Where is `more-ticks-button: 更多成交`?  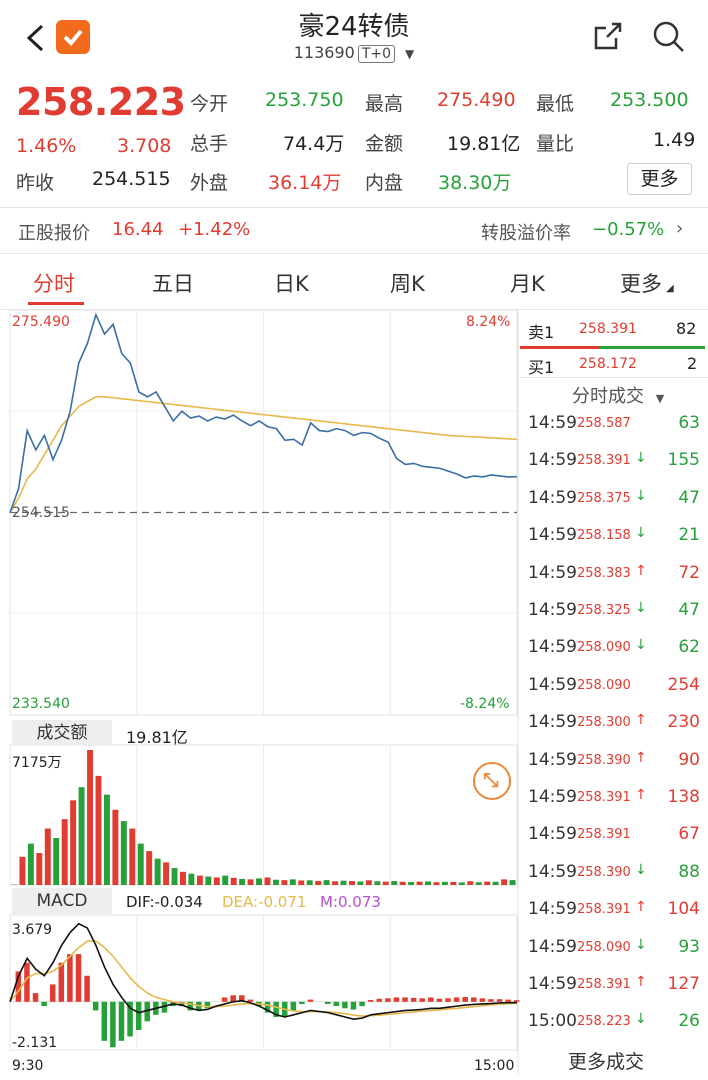 more-ticks-button: 更多成交 is located at coordinates (606, 1062).